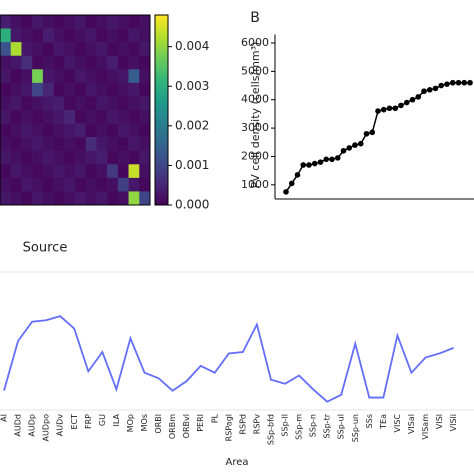 This screenshot has width=474, height=474. I want to click on x-tick-label: PERI, so click(200, 423).